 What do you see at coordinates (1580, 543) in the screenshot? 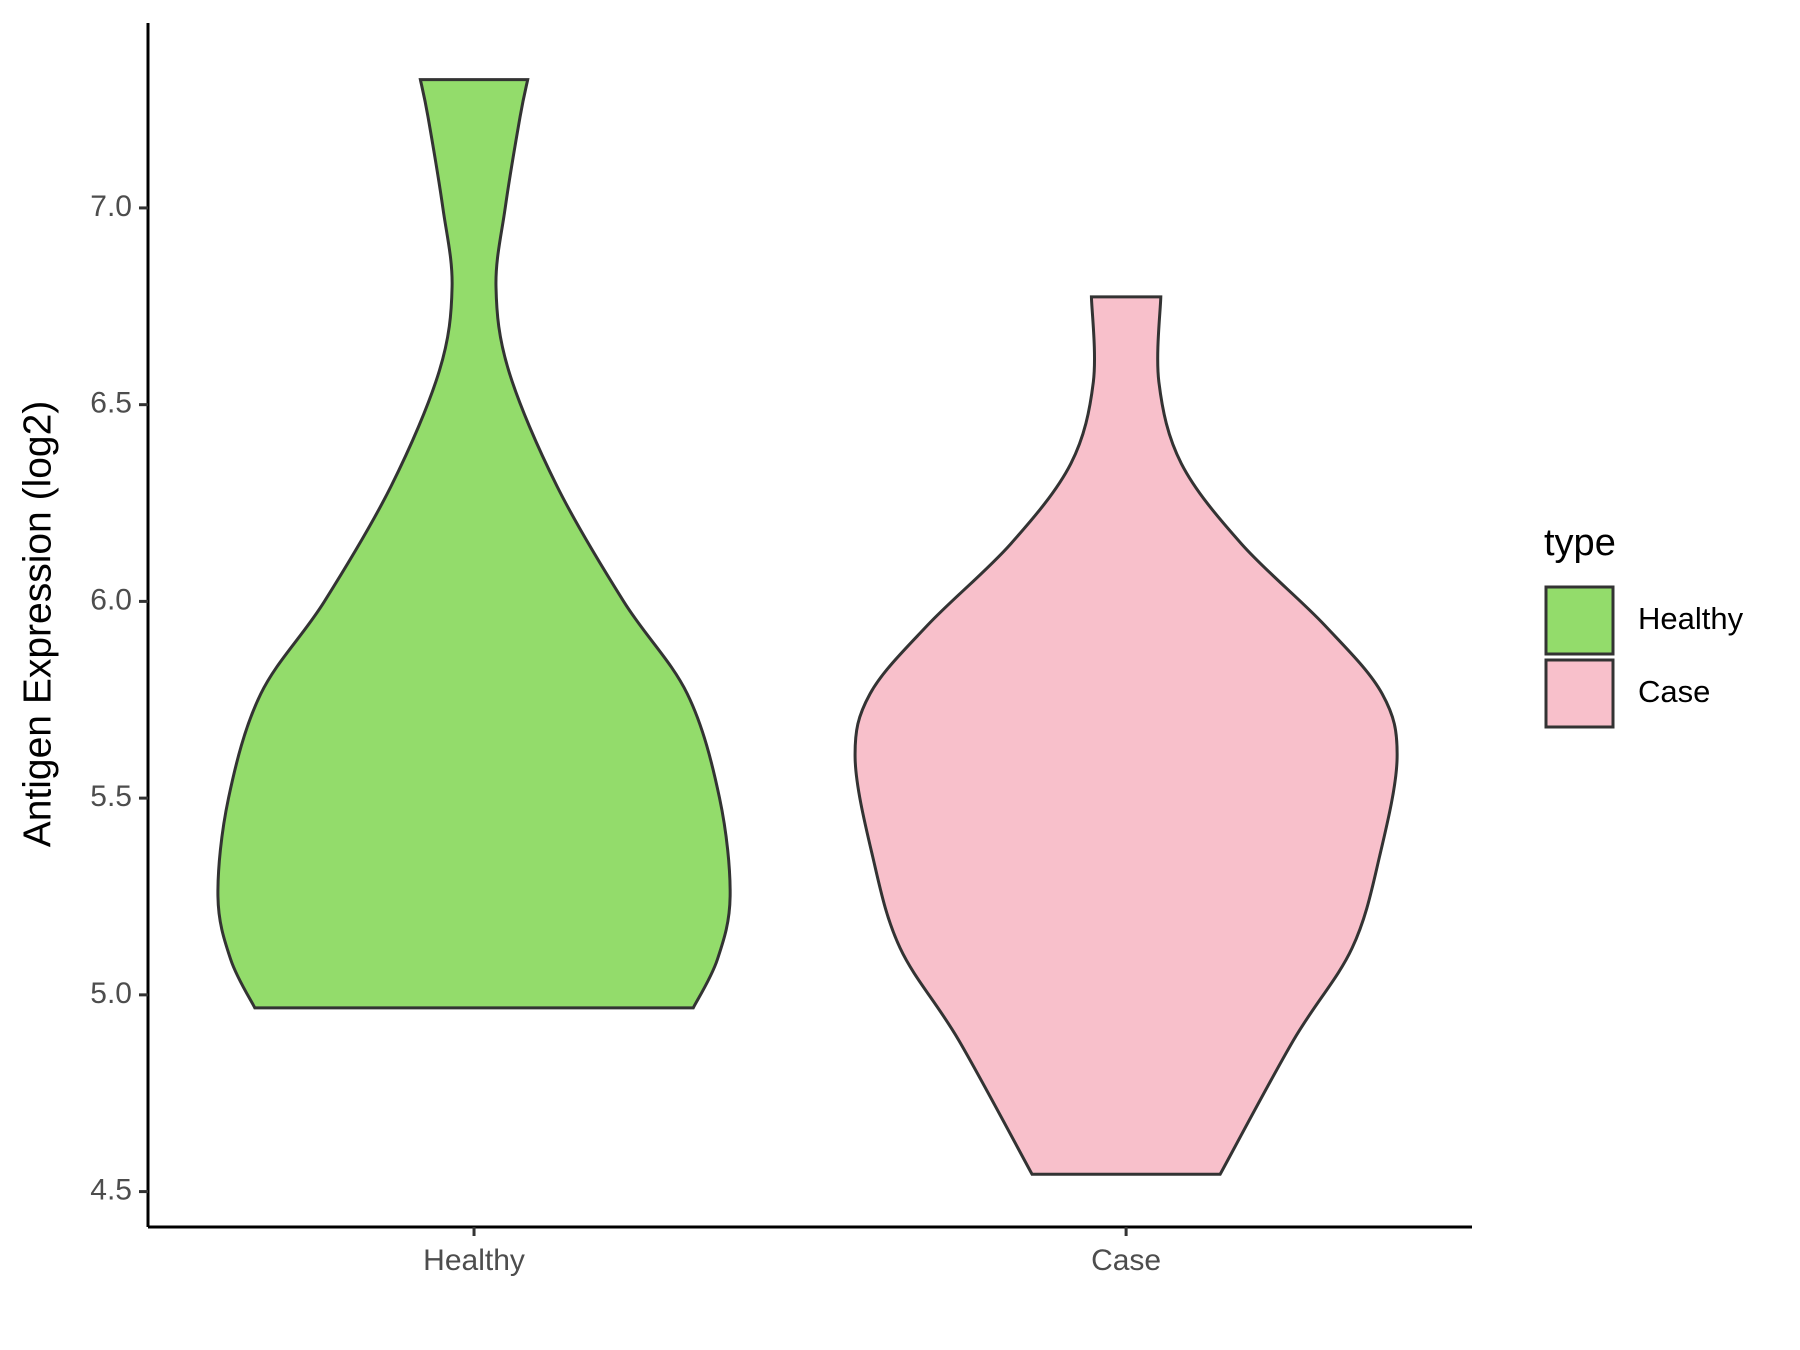
I see `legend-title: type` at bounding box center [1580, 543].